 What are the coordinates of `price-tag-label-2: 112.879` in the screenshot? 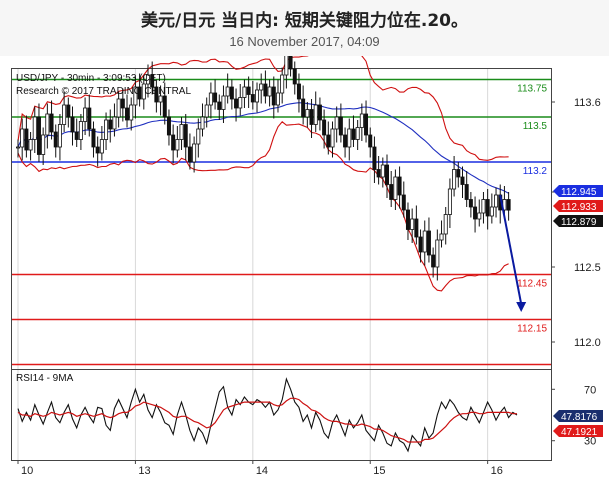 It's located at (579, 222).